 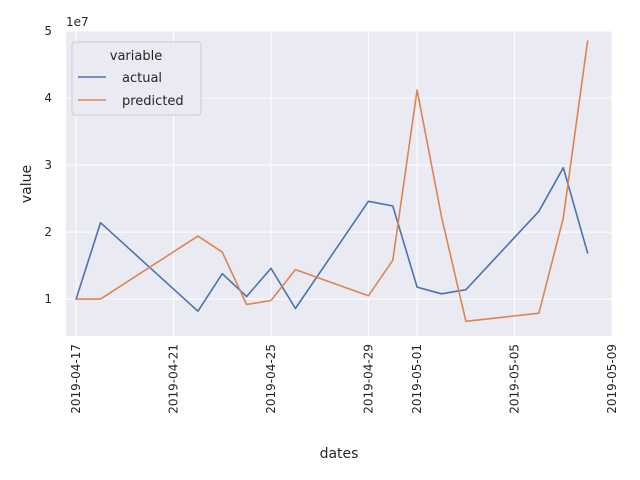 I want to click on legend: variable actual predicted, so click(x=136, y=78).